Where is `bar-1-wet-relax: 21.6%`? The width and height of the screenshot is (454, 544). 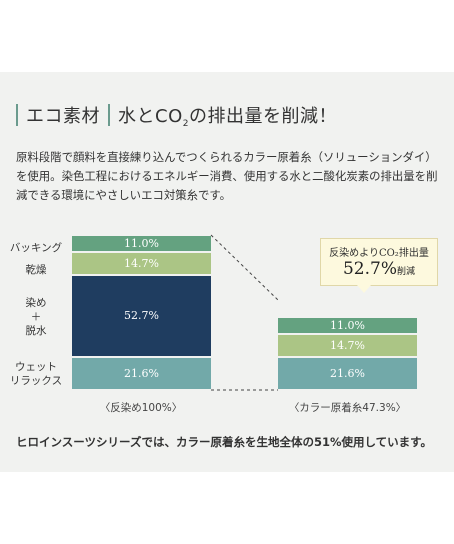 bar-1-wet-relax: 21.6% is located at coordinates (141, 373).